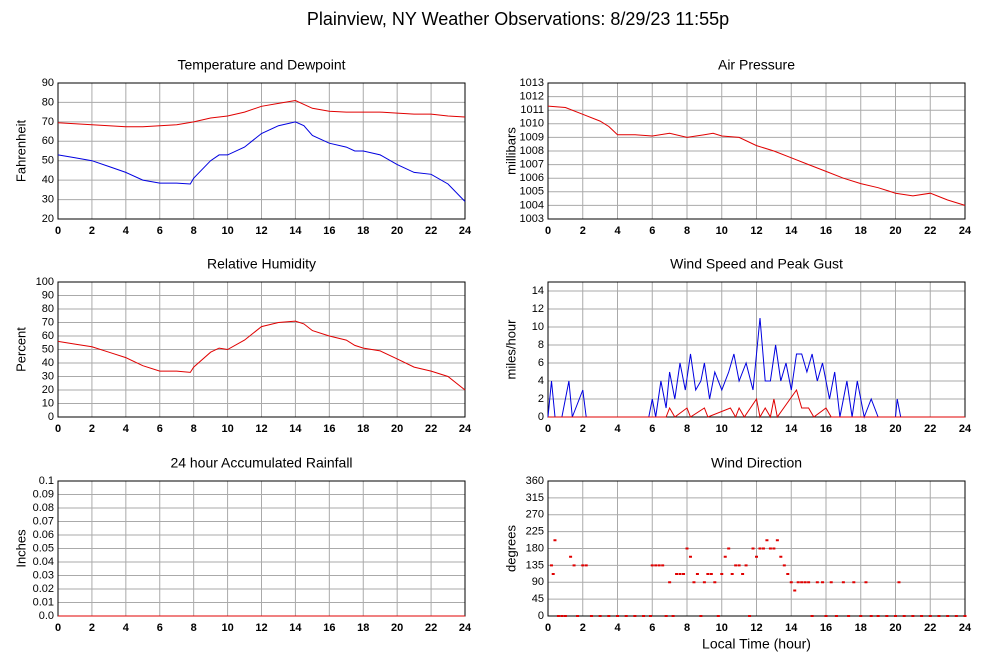  What do you see at coordinates (541, 399) in the screenshot?
I see `y-tick-label: 2` at bounding box center [541, 399].